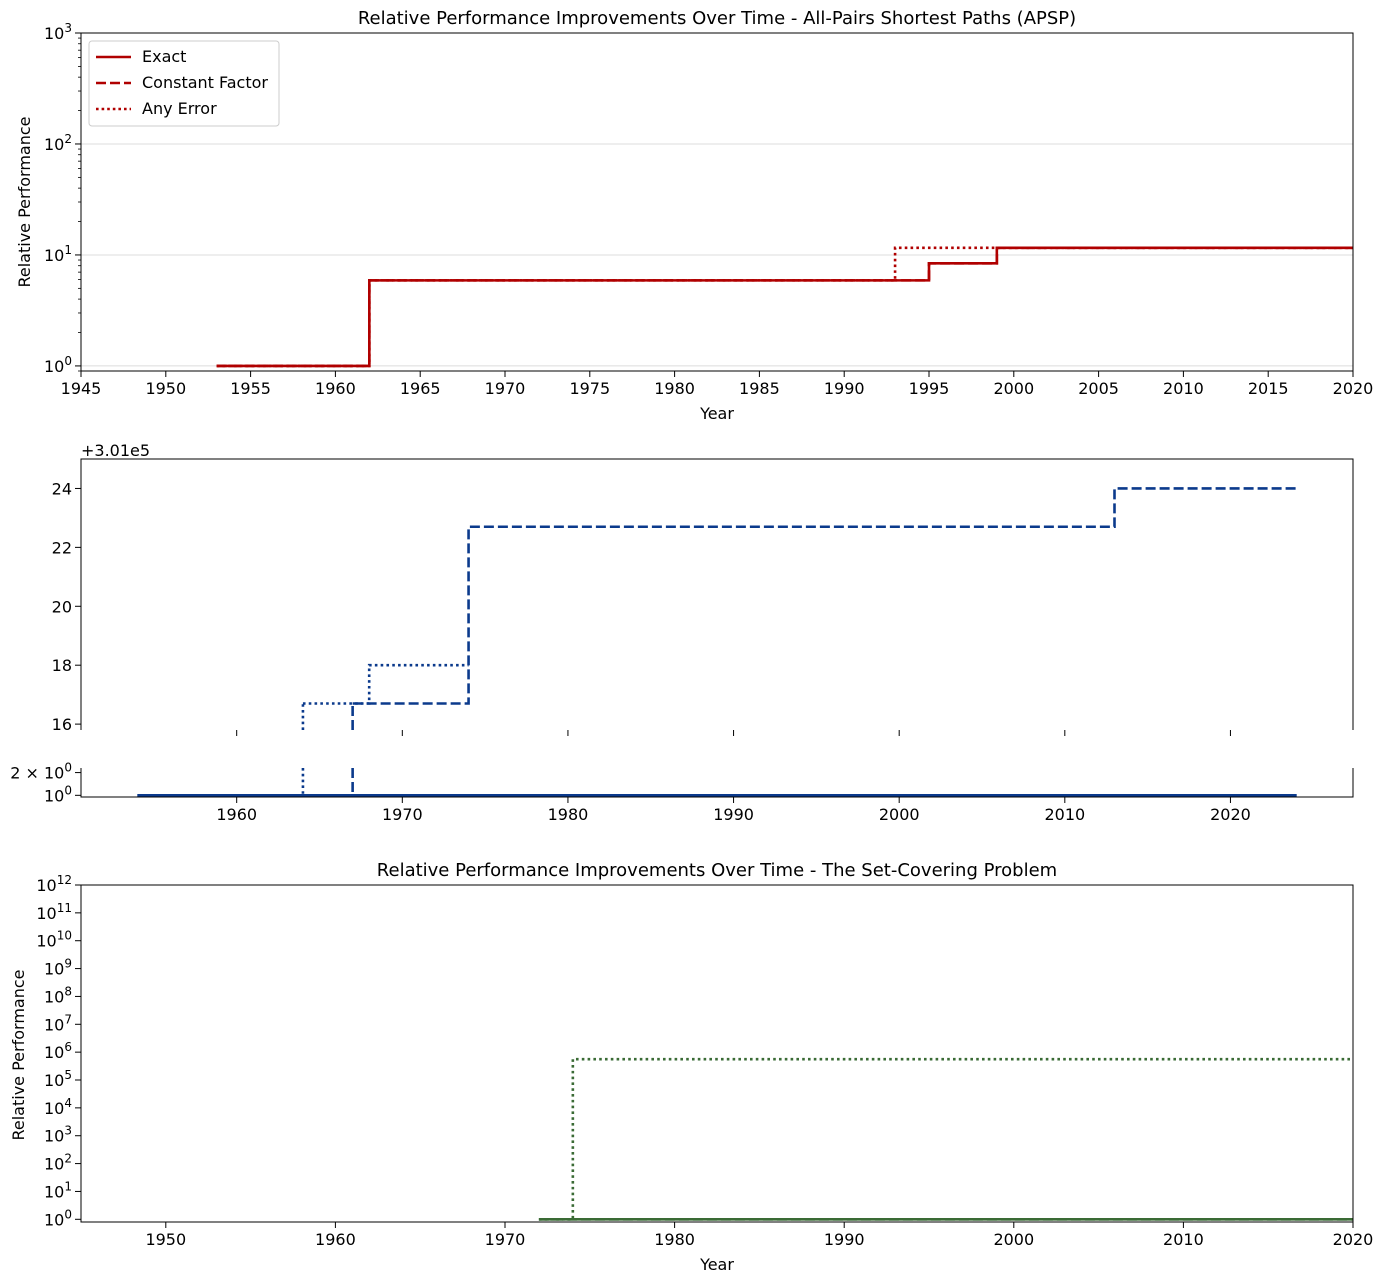 The height and width of the screenshot is (1284, 1384). Describe the element at coordinates (58, 365) in the screenshot. I see `apsp-y-tick-label: 10⁰` at that location.